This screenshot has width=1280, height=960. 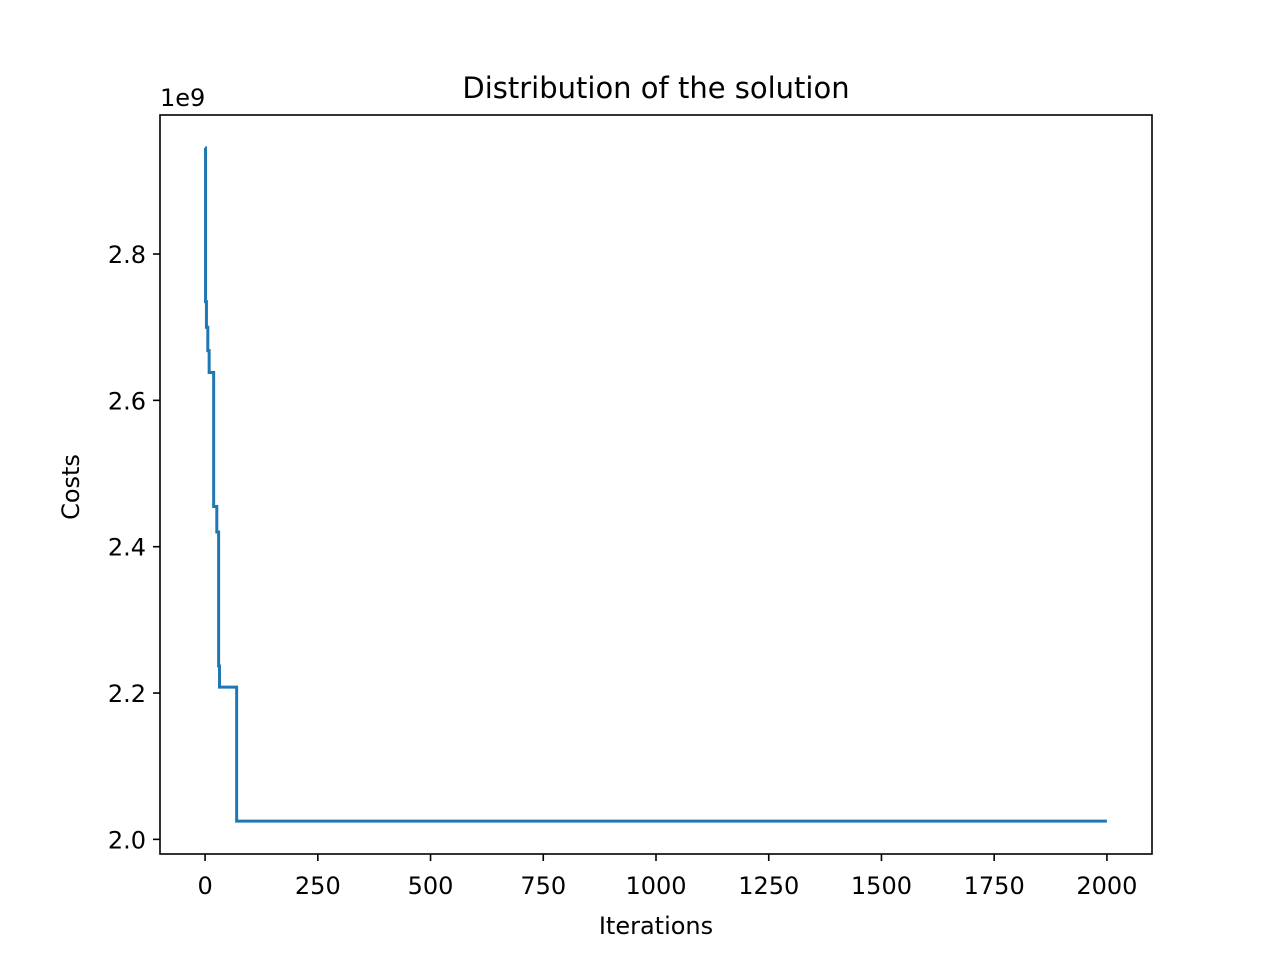 I want to click on y-tick-label: 2.2, so click(x=127, y=694).